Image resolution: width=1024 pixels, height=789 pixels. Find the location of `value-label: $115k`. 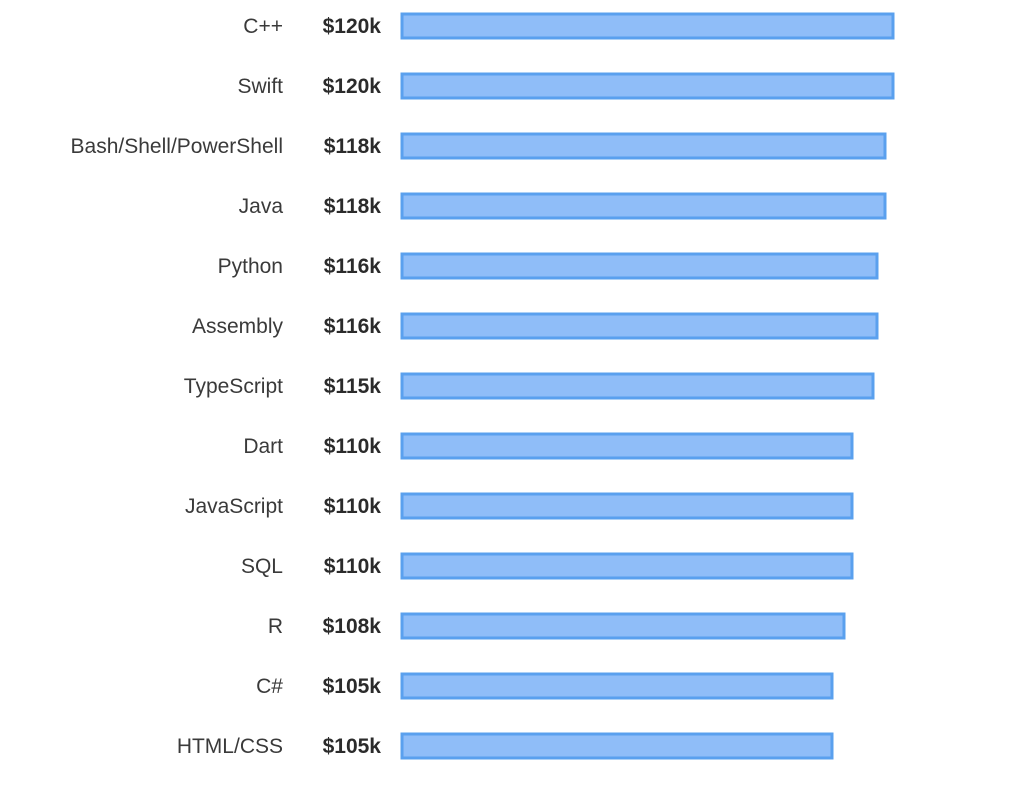

value-label: $115k is located at coordinates (353, 386).